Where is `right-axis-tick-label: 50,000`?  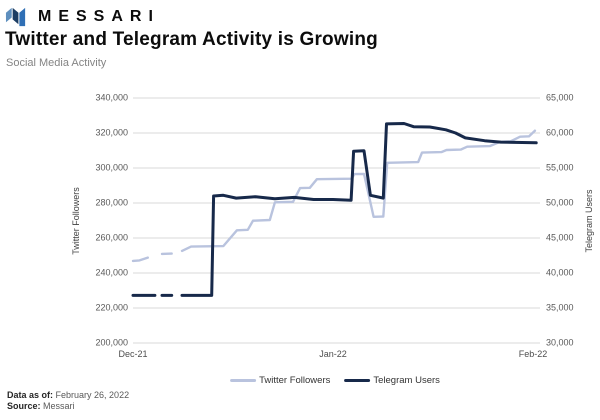
right-axis-tick-label: 50,000 is located at coordinates (560, 202).